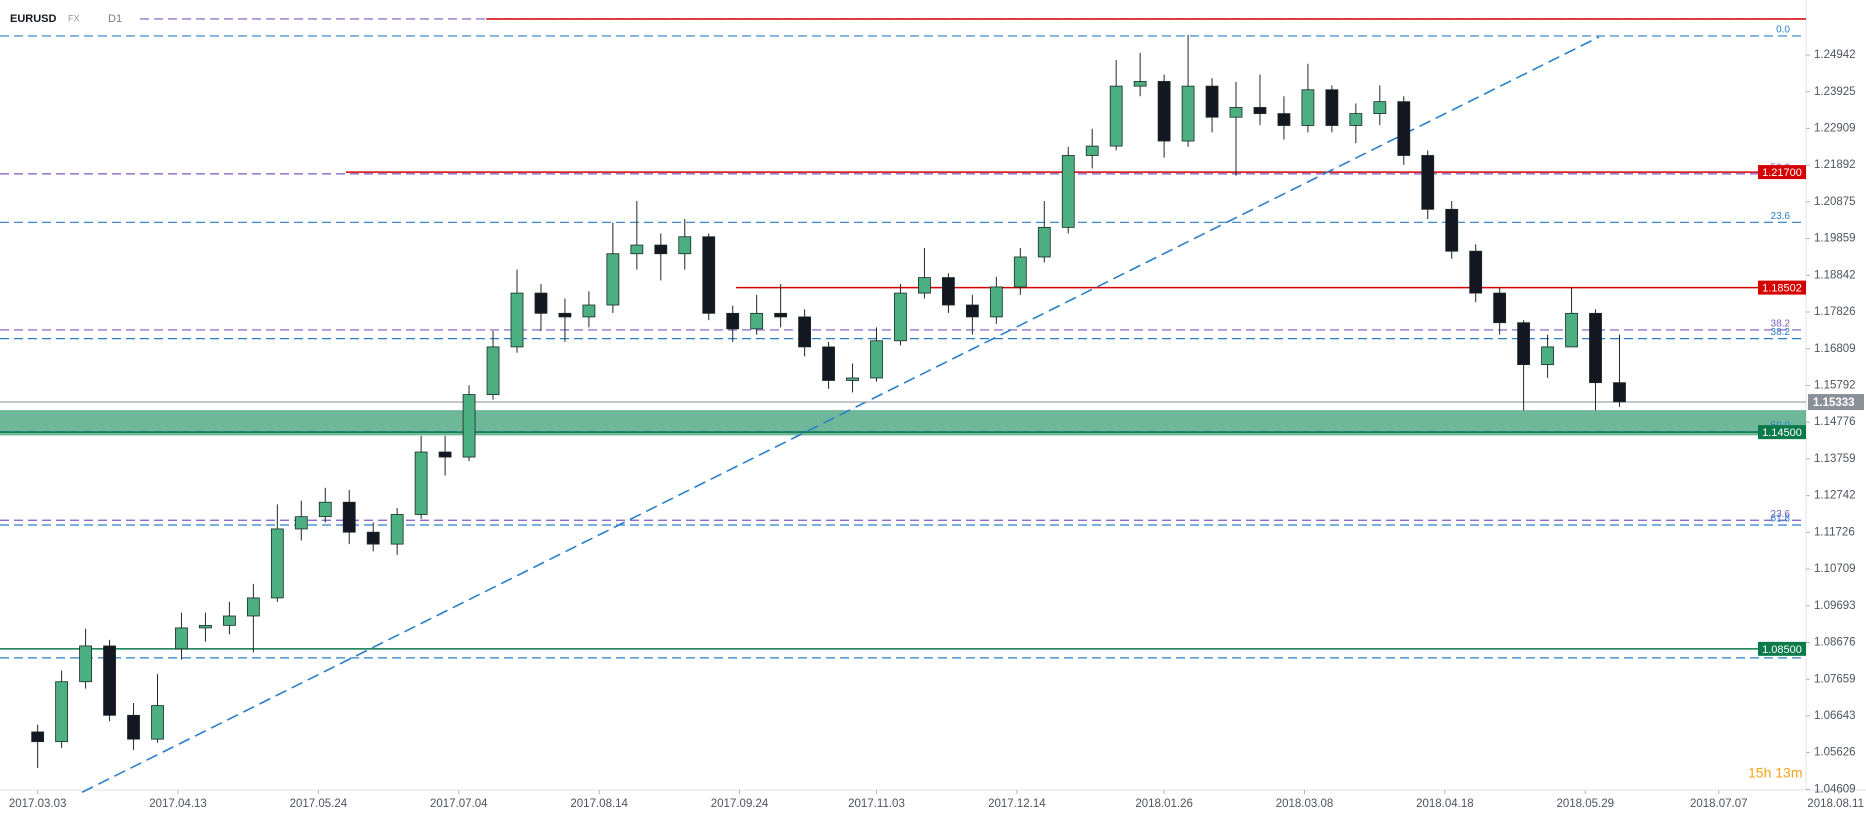 The image size is (1866, 815). I want to click on y-tick-label: 1.04609, so click(1835, 789).